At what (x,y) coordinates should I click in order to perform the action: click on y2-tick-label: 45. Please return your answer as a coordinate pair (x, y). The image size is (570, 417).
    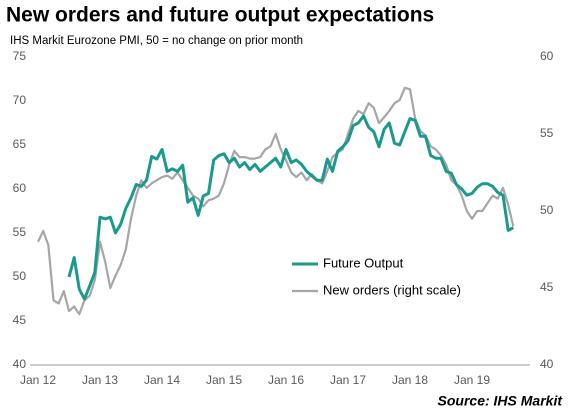
    Looking at the image, I should click on (547, 287).